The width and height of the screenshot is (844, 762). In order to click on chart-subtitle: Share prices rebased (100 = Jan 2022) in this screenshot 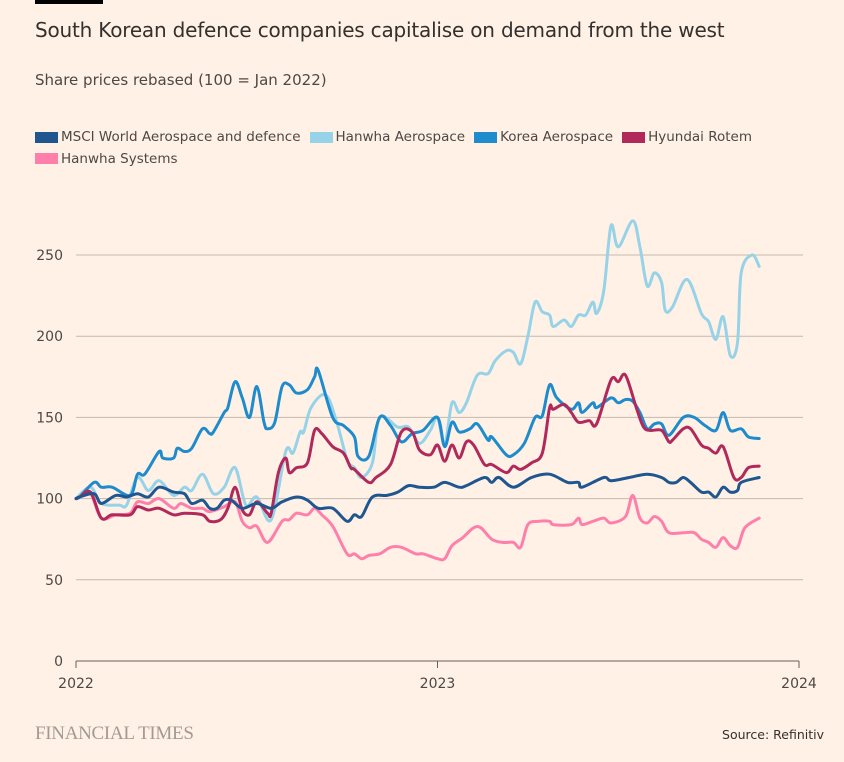, I will do `click(181, 80)`.